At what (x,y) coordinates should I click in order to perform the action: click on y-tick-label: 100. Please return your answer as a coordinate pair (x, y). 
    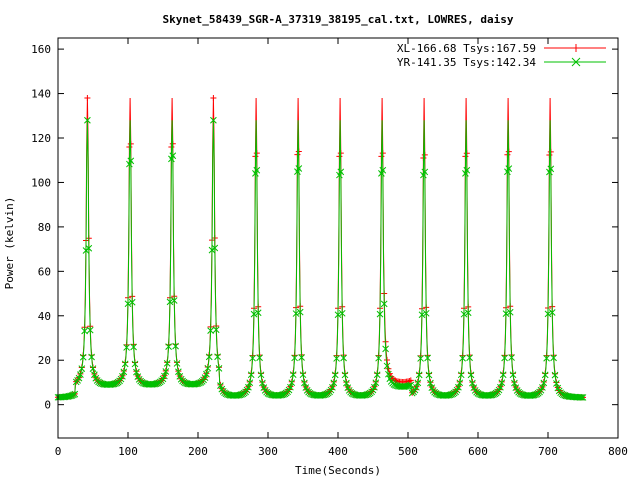
    Looking at the image, I should click on (41, 182).